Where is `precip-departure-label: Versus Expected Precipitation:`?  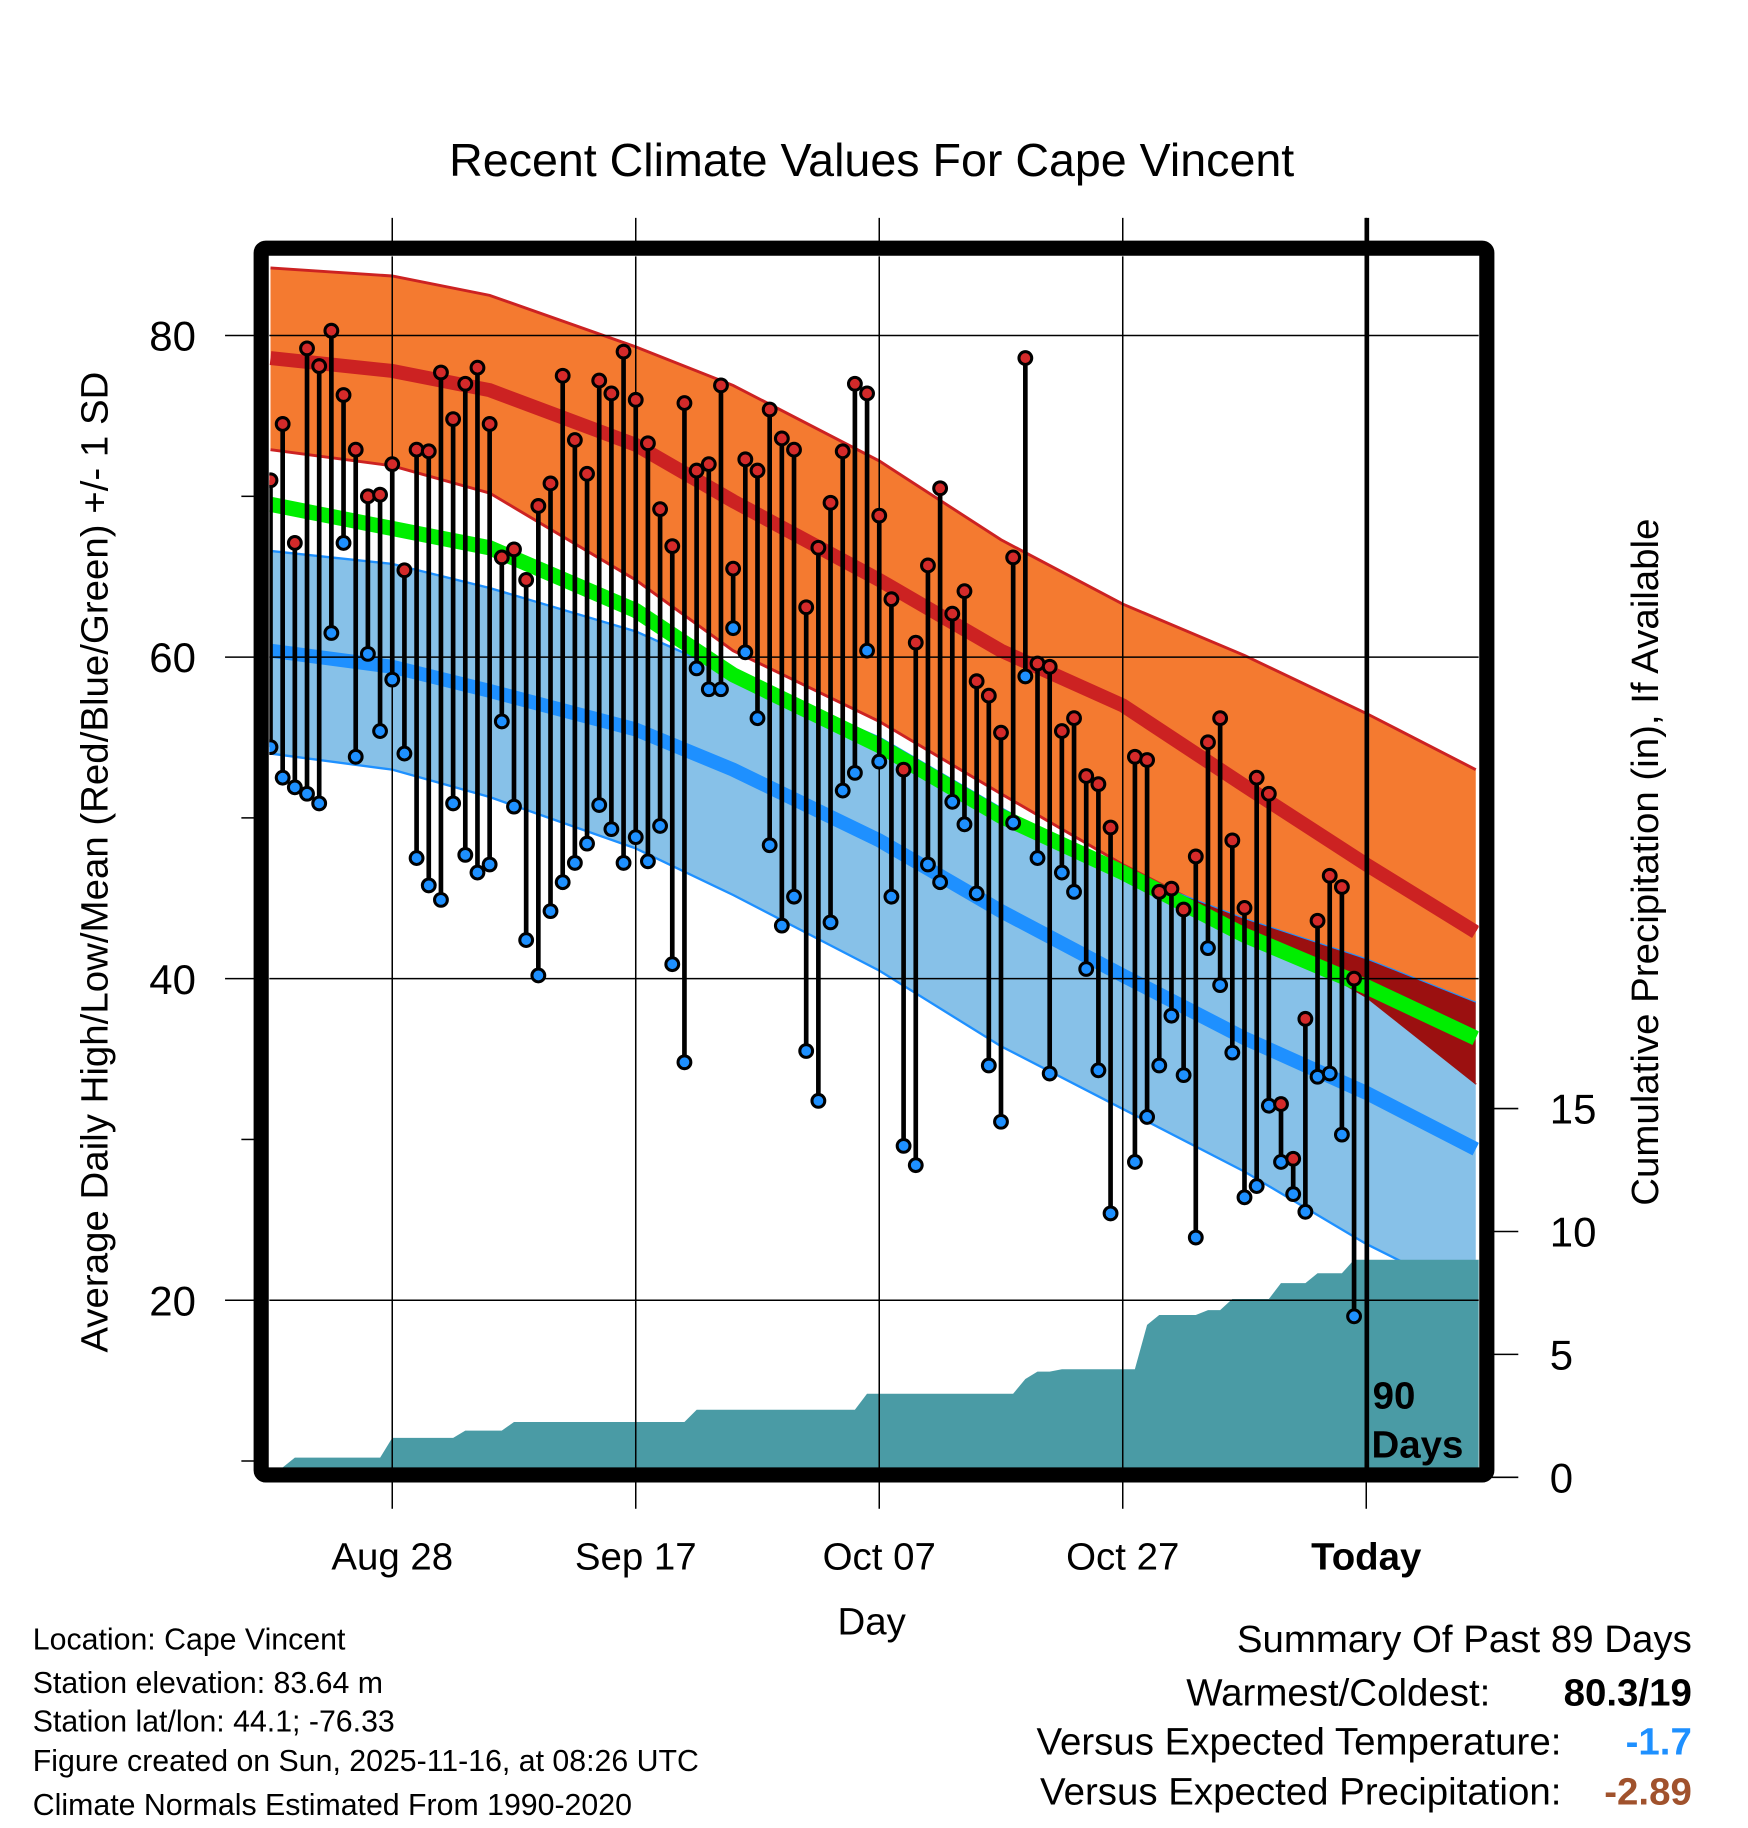 precip-departure-label: Versus Expected Precipitation: is located at coordinates (1300, 1792).